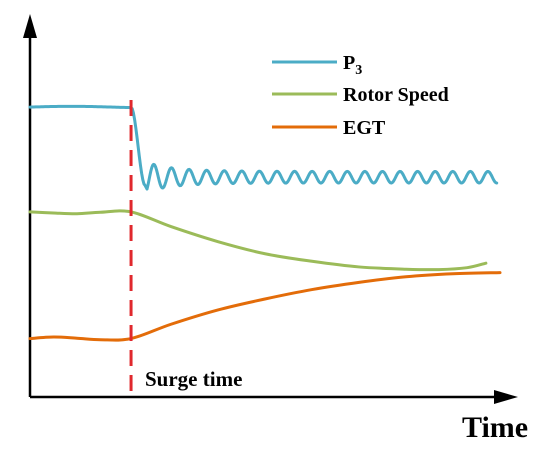 This screenshot has height=450, width=550. What do you see at coordinates (358, 70) in the screenshot?
I see `legend-label-p3-subscript: 3` at bounding box center [358, 70].